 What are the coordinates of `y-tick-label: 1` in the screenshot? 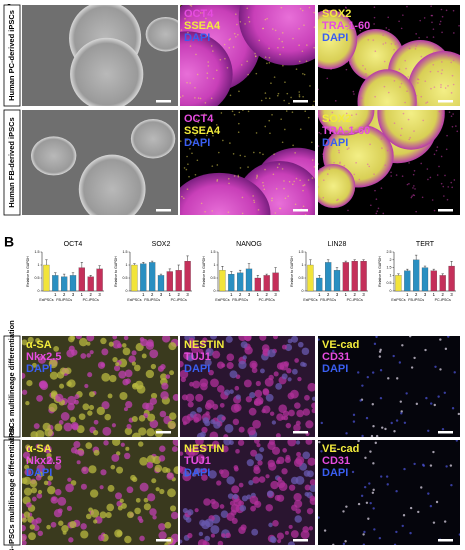 It's located at (39, 265).